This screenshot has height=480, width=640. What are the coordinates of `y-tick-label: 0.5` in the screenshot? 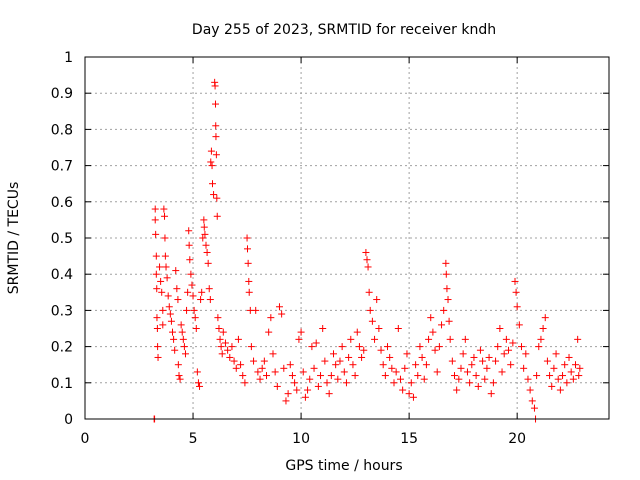 It's located at (62, 239).